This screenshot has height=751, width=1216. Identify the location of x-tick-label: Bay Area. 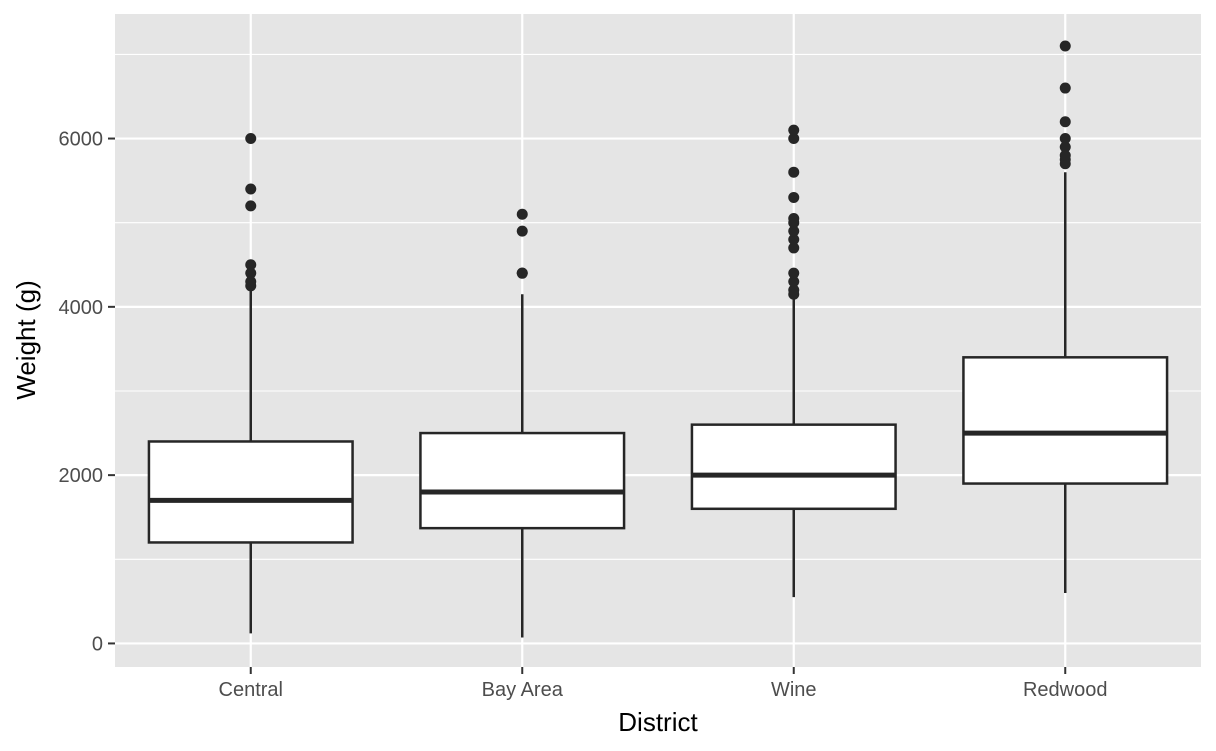
(523, 690).